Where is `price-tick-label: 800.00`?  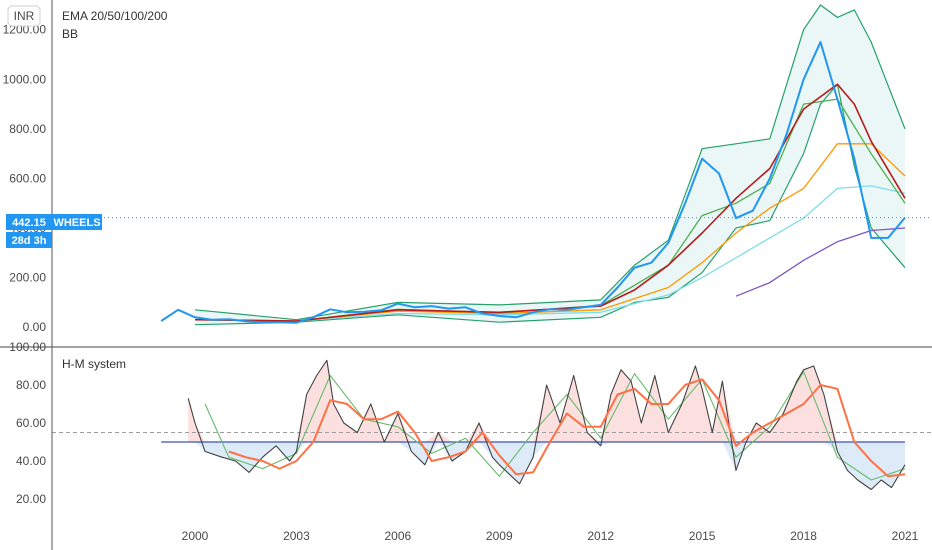 price-tick-label: 800.00 is located at coordinates (27, 129).